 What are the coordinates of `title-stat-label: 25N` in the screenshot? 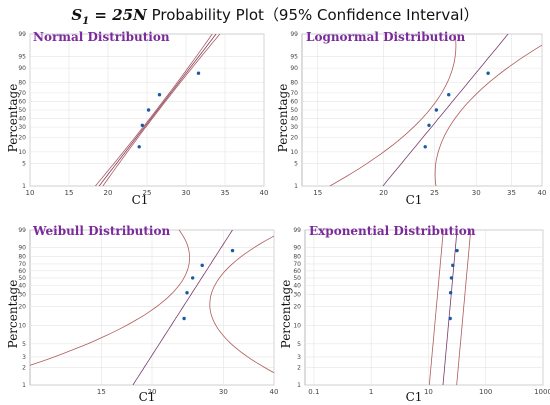 It's located at (129, 15).